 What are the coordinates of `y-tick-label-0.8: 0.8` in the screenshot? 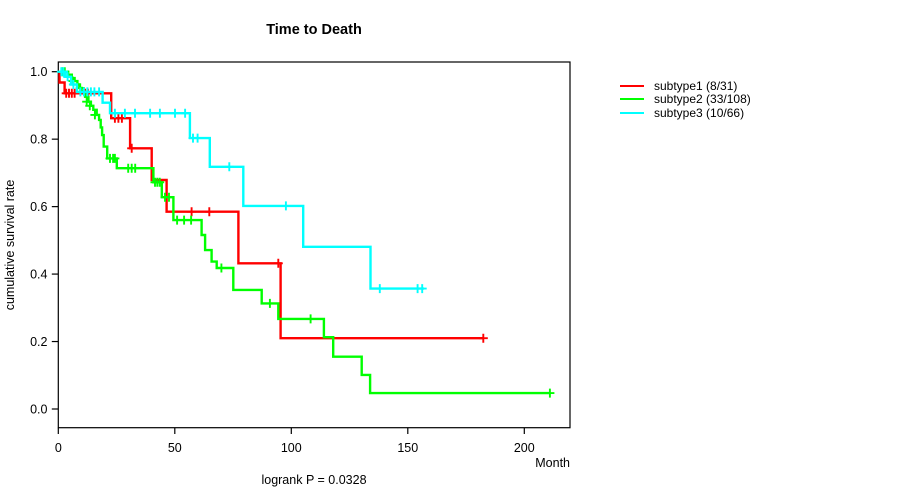 It's located at (38, 140).